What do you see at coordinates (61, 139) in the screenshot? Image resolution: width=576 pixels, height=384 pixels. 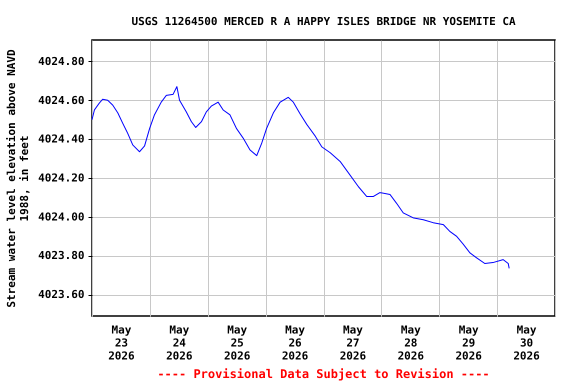 I see `y-tick-label: 4024.40` at bounding box center [61, 139].